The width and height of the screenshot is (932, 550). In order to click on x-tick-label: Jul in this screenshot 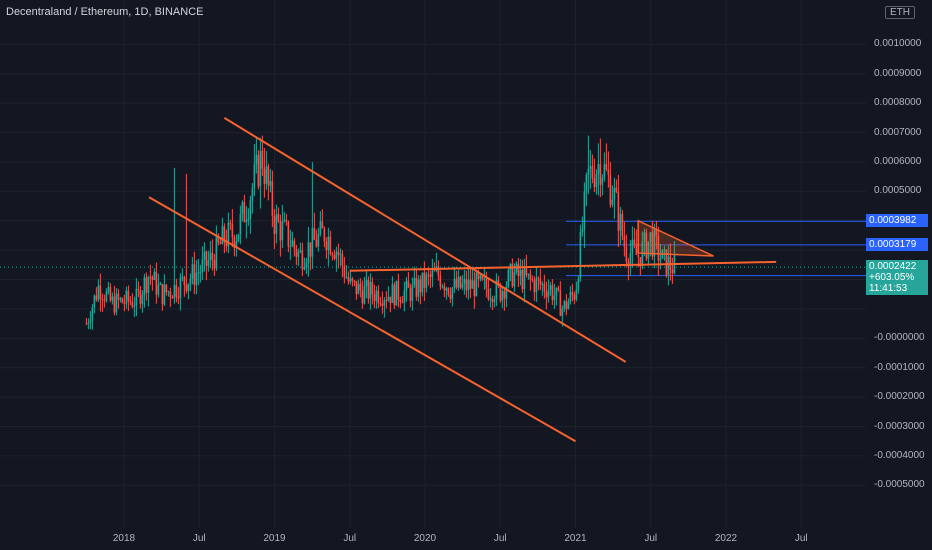, I will do `click(350, 538)`.